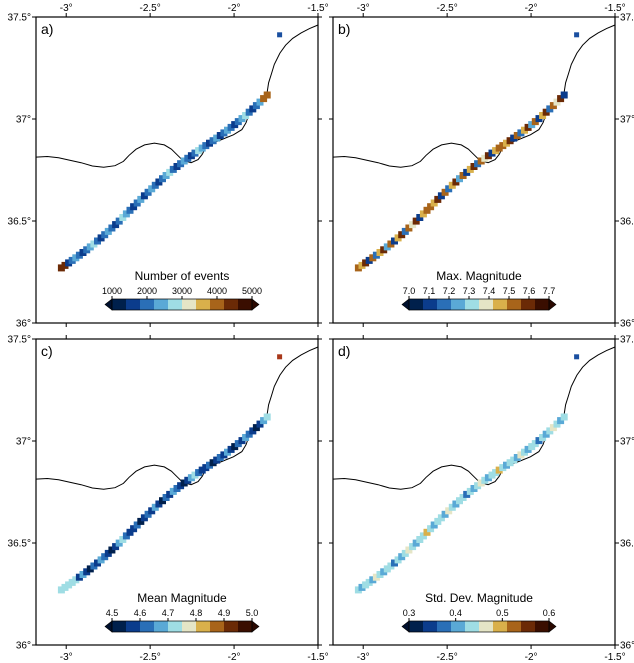 This screenshot has height=663, width=634. Describe the element at coordinates (182, 598) in the screenshot. I see `colorbar-title: Mean Magnitude` at that location.